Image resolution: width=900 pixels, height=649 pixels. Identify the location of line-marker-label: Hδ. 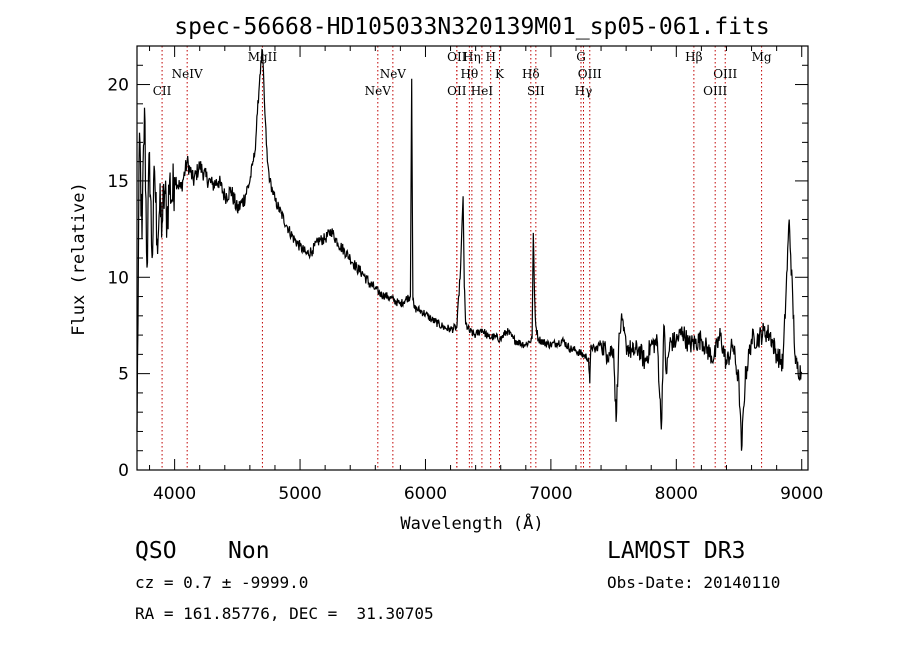
(531, 74).